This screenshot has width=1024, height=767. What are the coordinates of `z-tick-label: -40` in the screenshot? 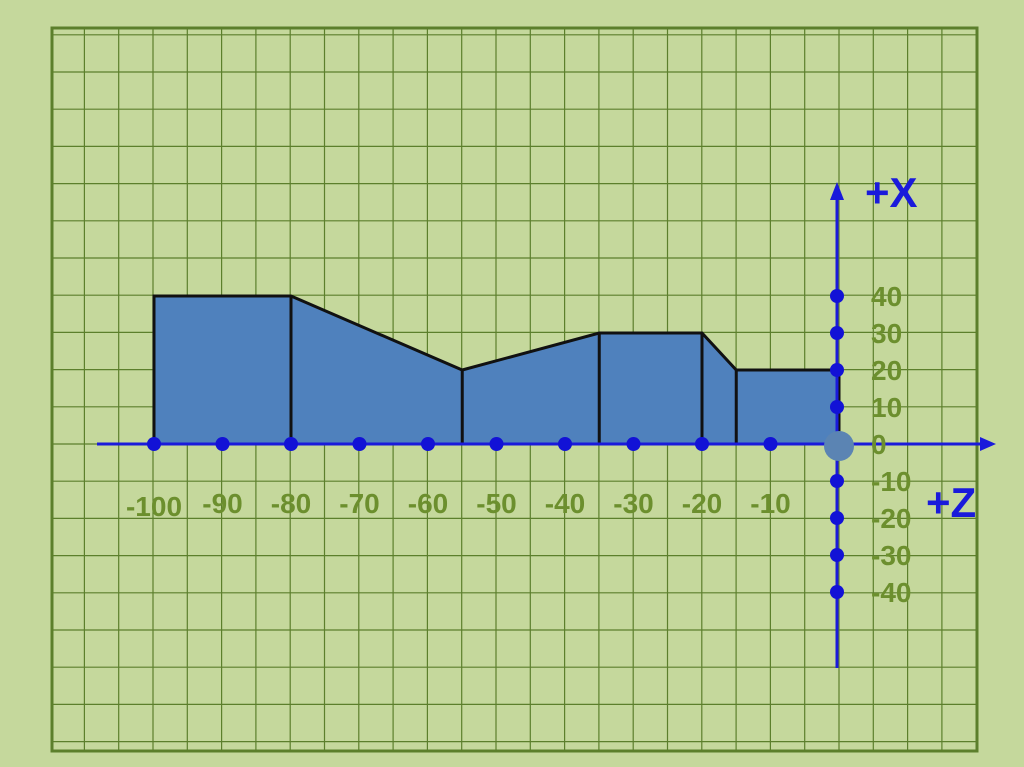 It's located at (565, 503).